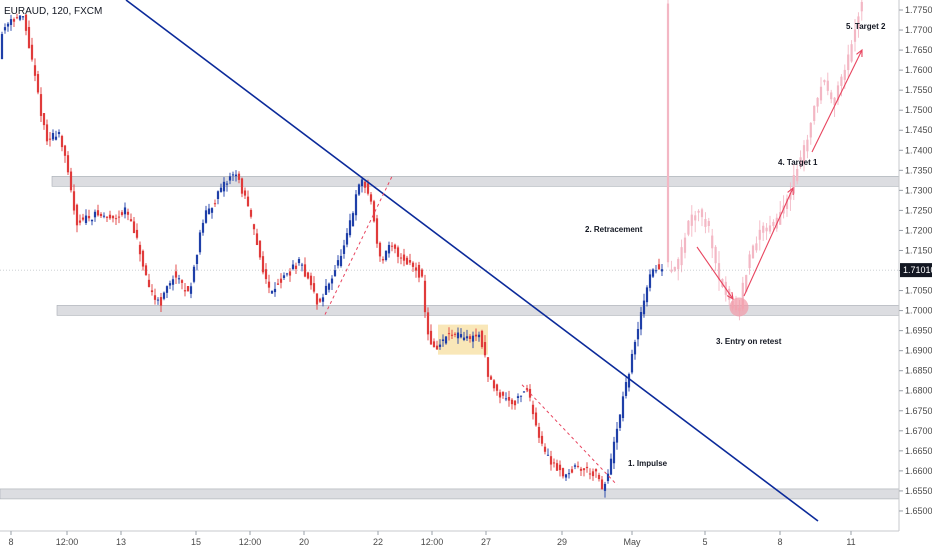  I want to click on last-price-label: 1.71010, so click(917, 270).